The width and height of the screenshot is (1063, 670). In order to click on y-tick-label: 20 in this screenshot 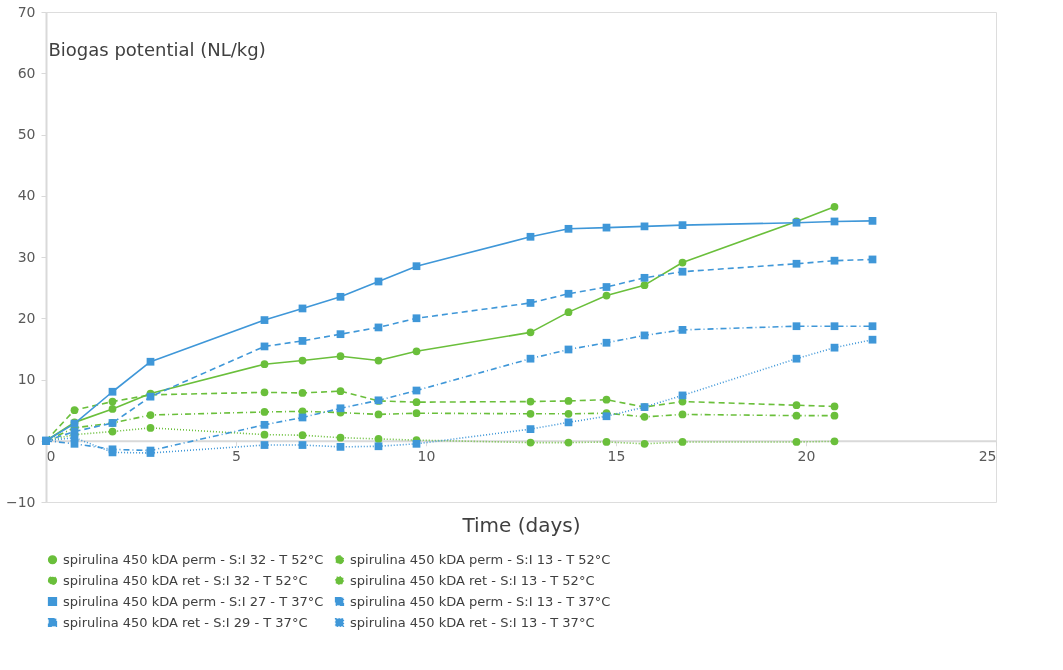, I will do `click(26, 317)`.